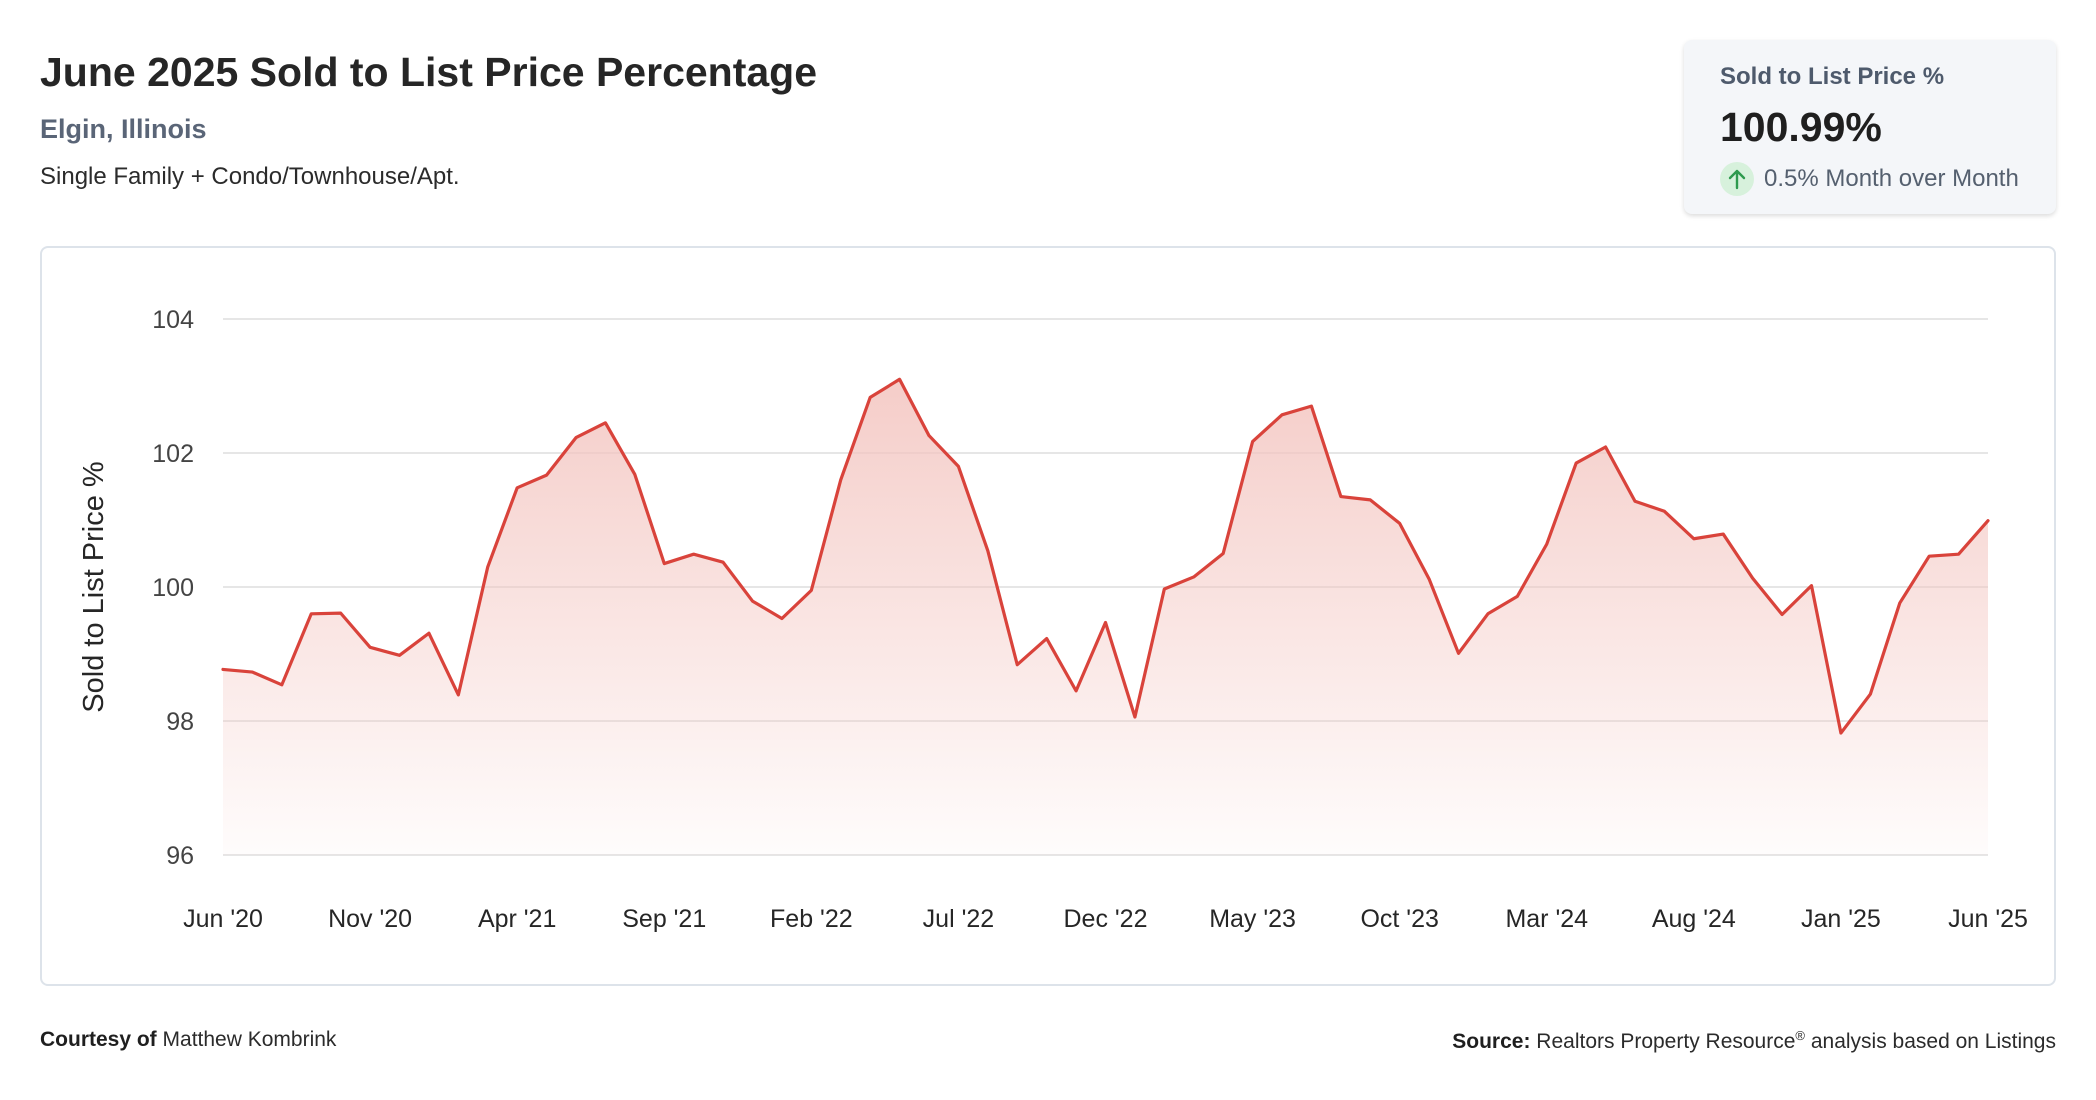 This screenshot has height=1100, width=2096. What do you see at coordinates (249, 1039) in the screenshot?
I see `courtesy-name: Matthew Kombrink` at bounding box center [249, 1039].